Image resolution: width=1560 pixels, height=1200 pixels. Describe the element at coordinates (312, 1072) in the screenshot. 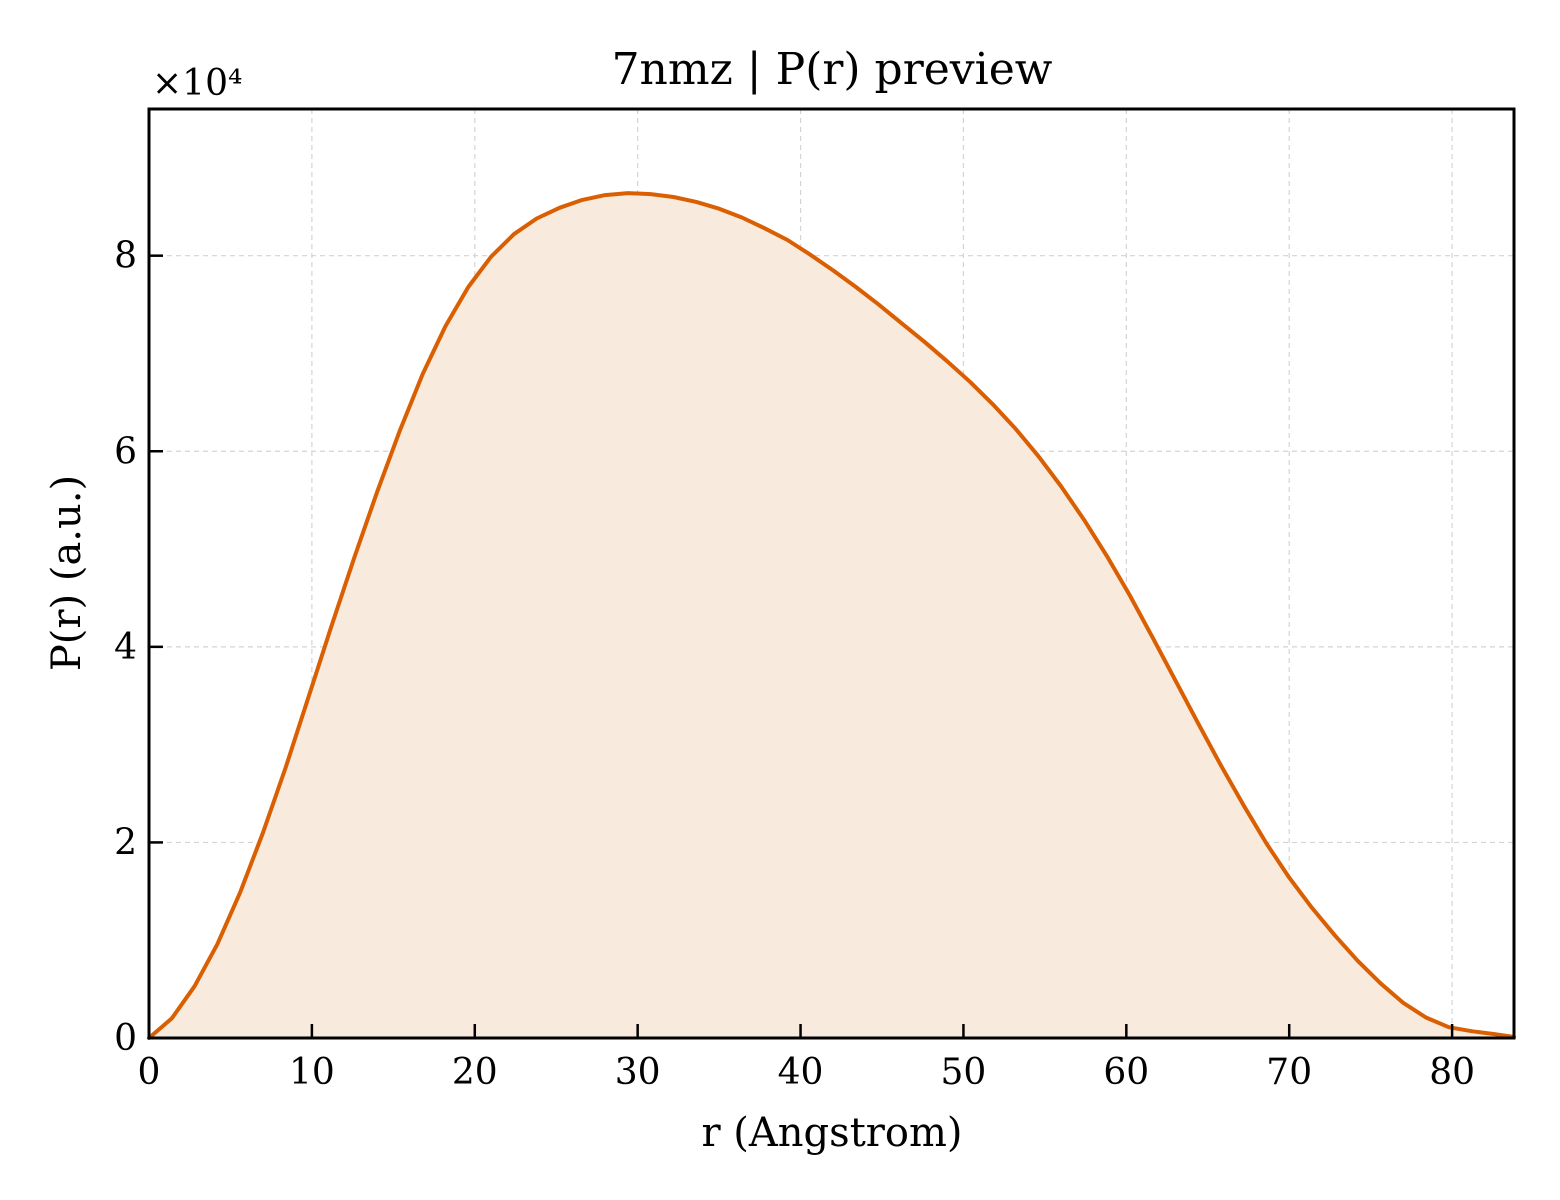

I see `x-tick-label: 10` at that location.